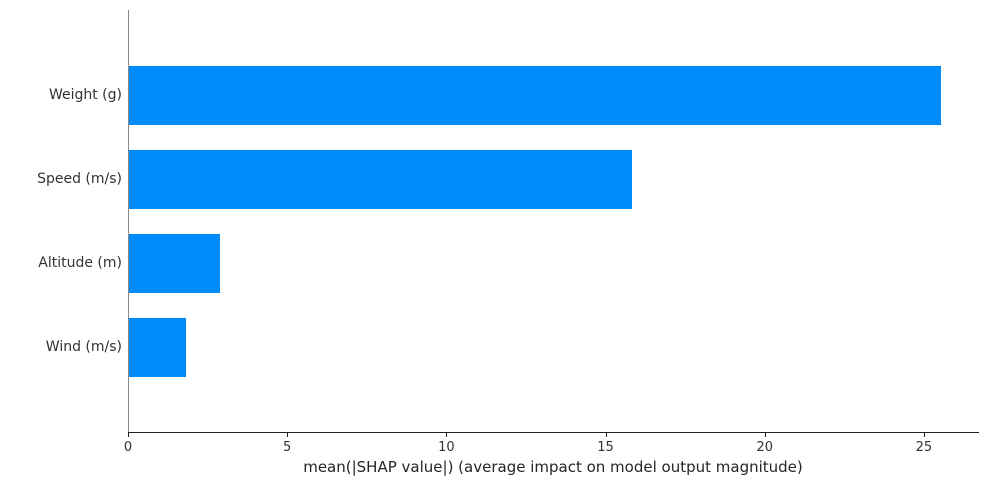 This screenshot has height=490, width=989. Describe the element at coordinates (174, 263) in the screenshot. I see `bar-altitude-m` at that location.